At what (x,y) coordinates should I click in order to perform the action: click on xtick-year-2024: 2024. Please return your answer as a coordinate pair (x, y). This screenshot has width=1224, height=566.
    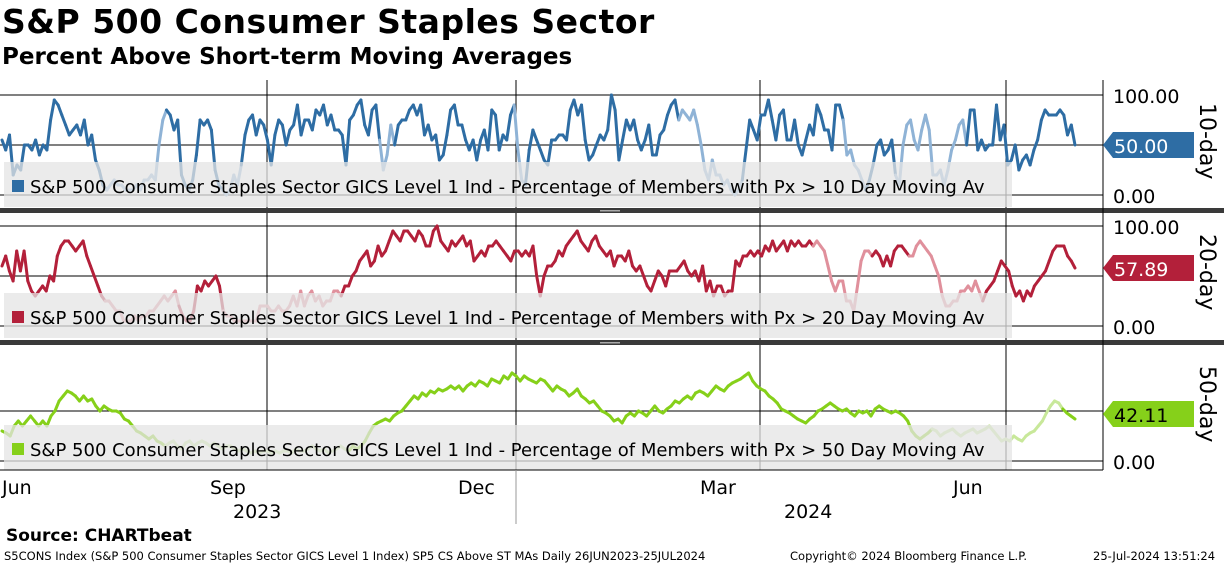
    Looking at the image, I should click on (808, 512).